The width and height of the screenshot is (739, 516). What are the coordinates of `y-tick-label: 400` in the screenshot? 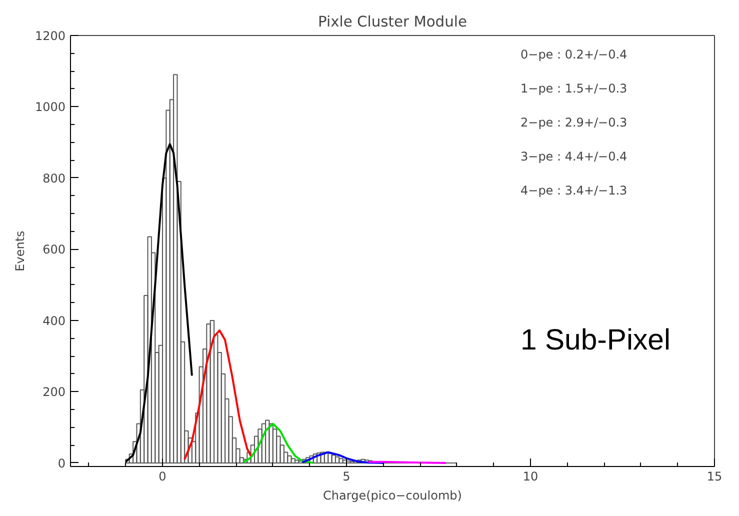 It's located at (54, 321).